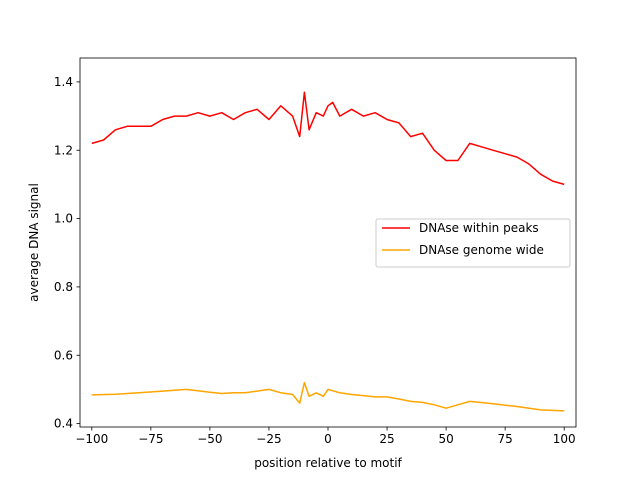 This screenshot has height=480, width=640. What do you see at coordinates (67, 253) in the screenshot?
I see `y-axis: 0.4 0.6 0.8 1.0 1.2 1.4` at bounding box center [67, 253].